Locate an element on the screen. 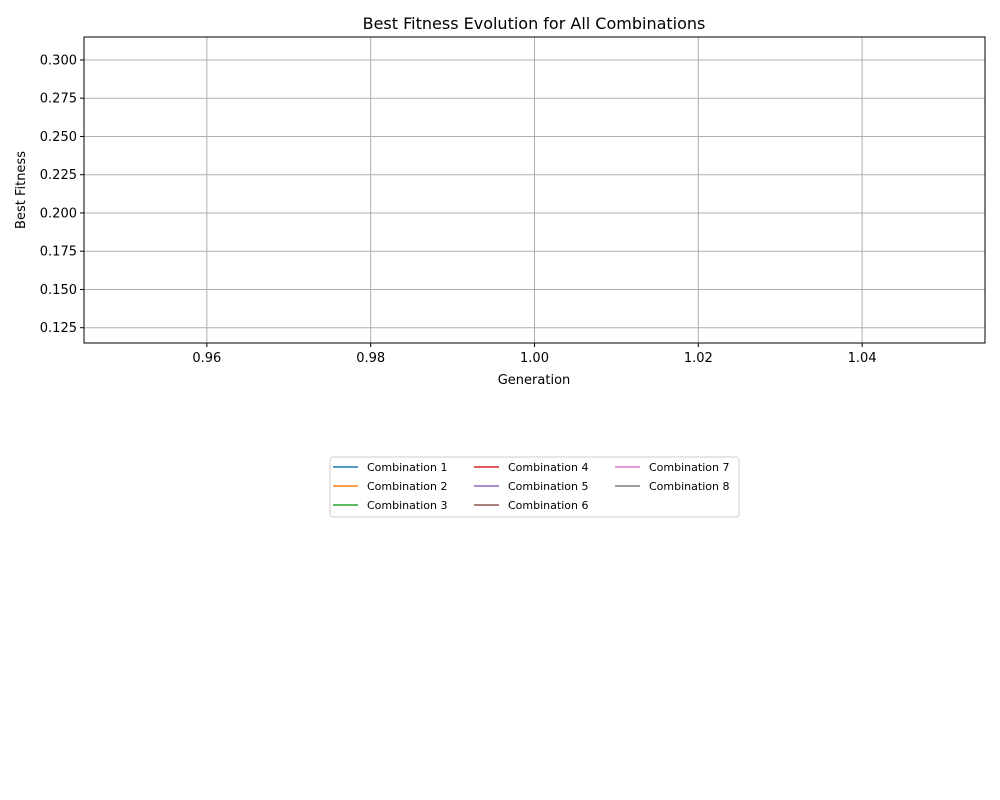 Image resolution: width=1000 pixels, height=800 pixels. legend-label: Combination 4 is located at coordinates (548, 467).